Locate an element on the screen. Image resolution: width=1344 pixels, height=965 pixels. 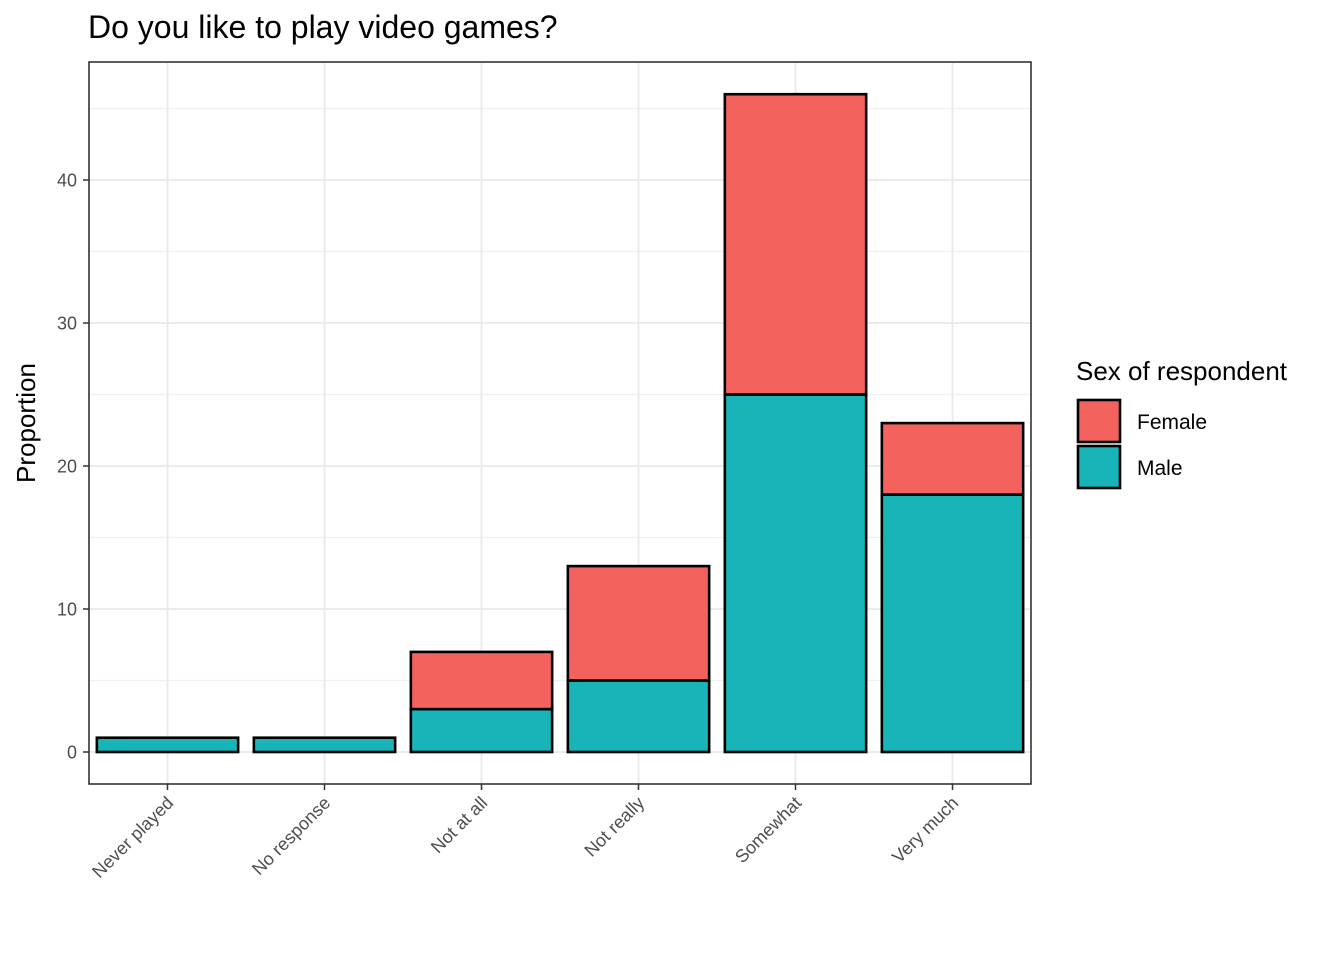
x-tick-label: Never played is located at coordinates (132, 837).